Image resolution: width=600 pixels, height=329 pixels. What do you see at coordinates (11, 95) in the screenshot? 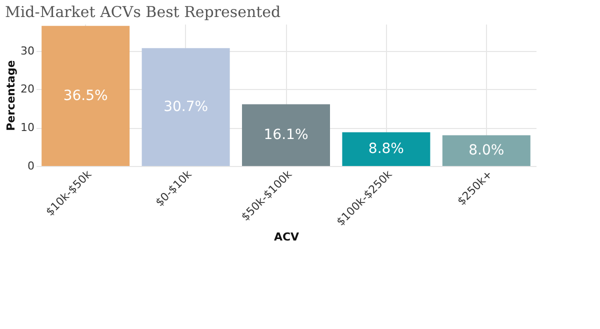
I see `y-axis-title: Percentage` at bounding box center [11, 95].